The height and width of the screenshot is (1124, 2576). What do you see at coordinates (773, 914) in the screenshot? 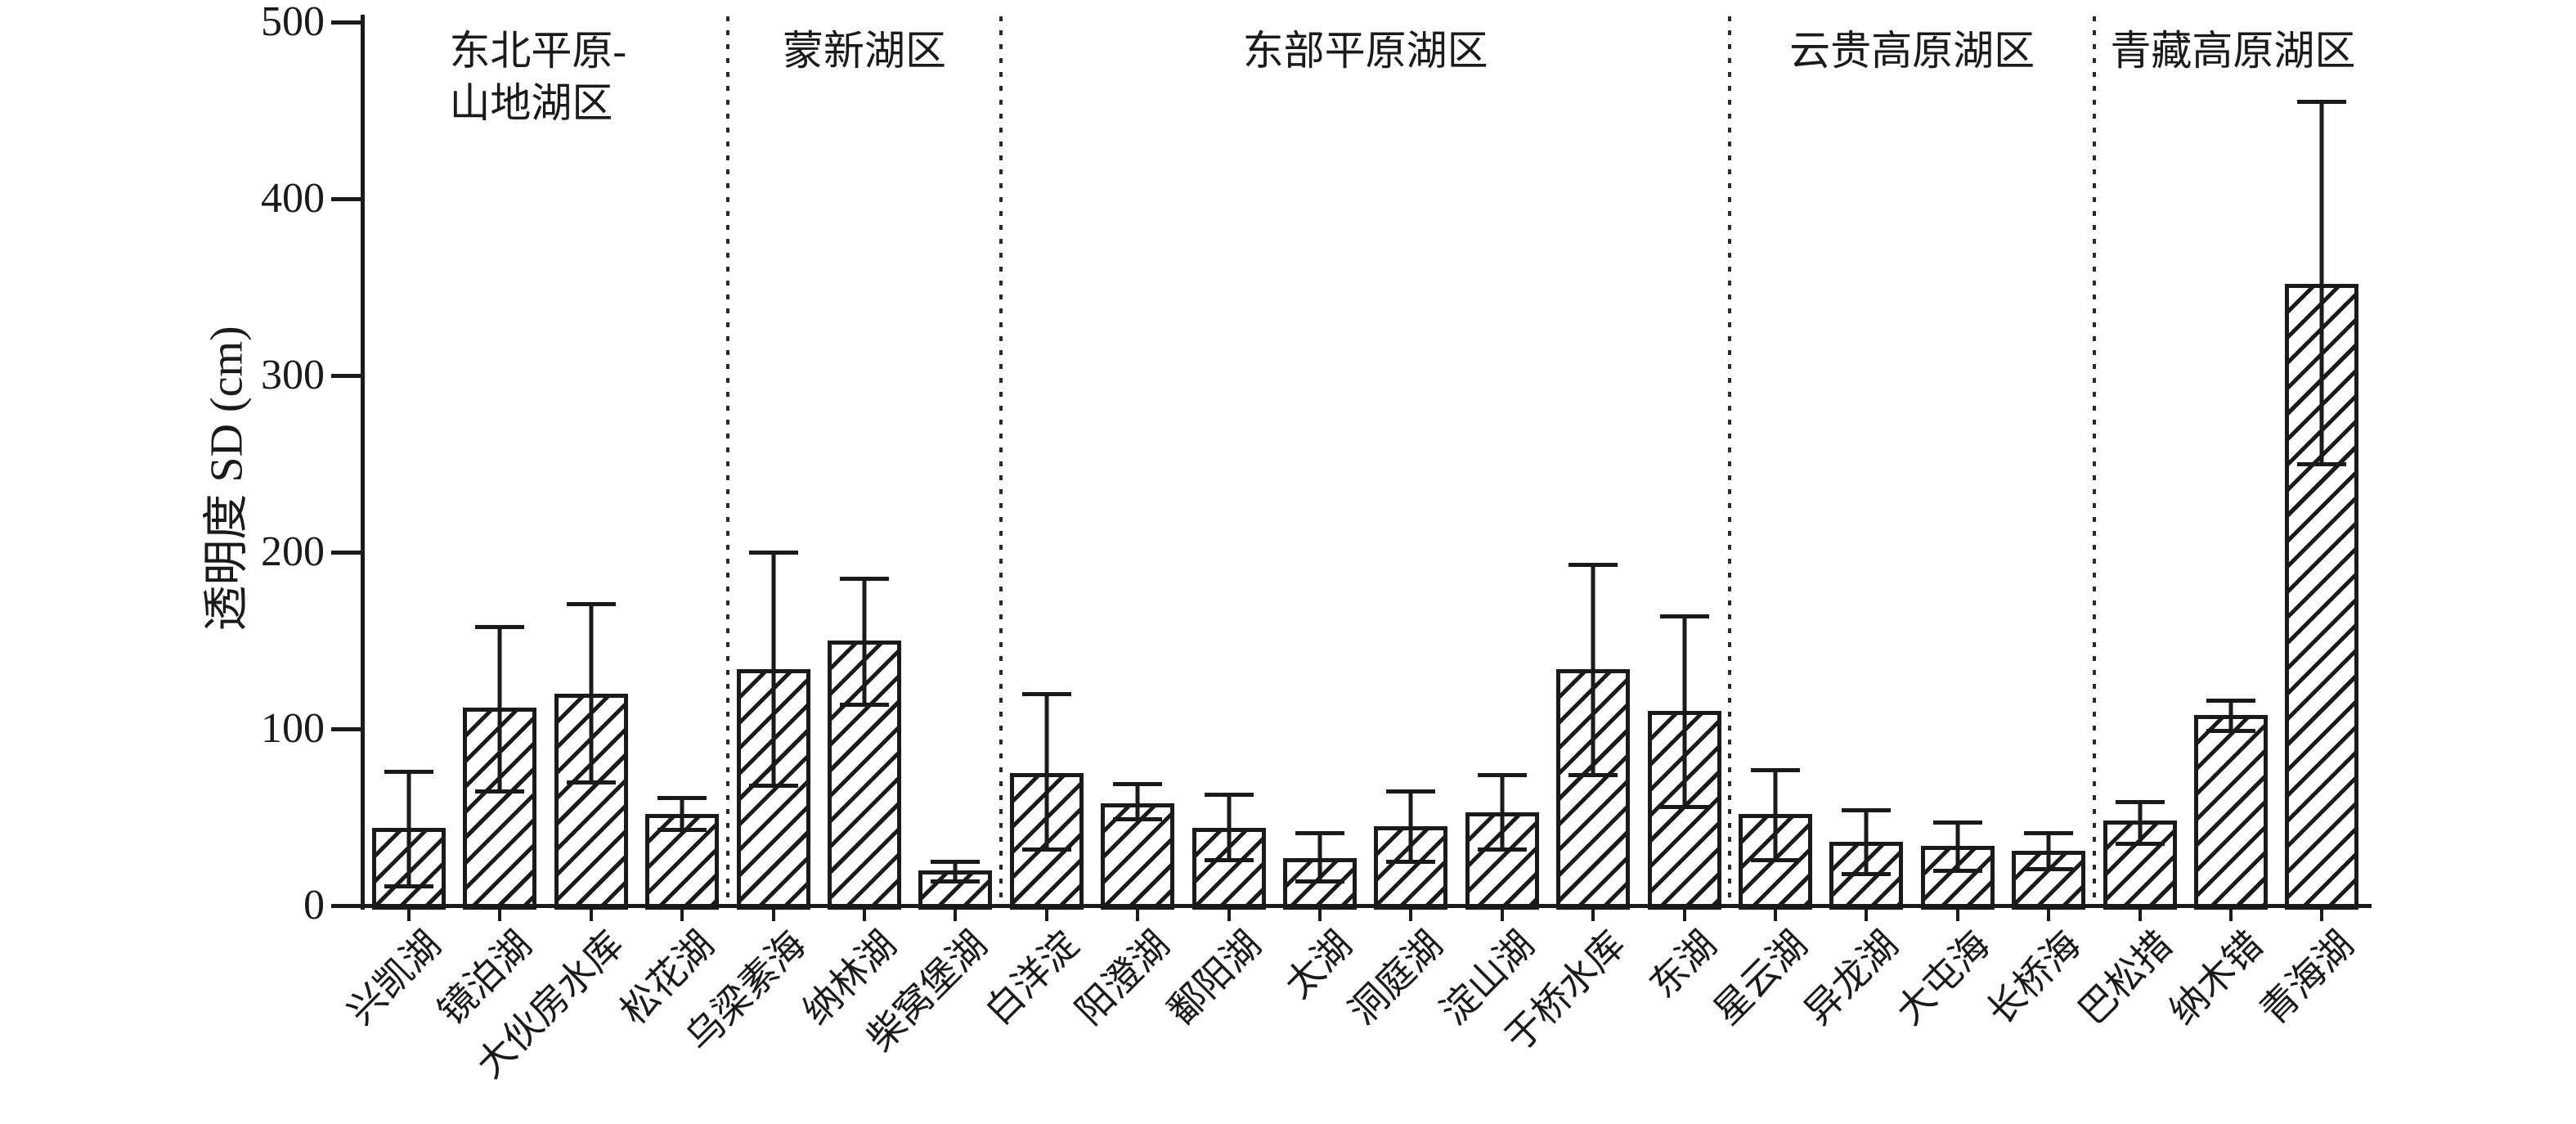
I see `x-tick-乌梁素海` at bounding box center [773, 914].